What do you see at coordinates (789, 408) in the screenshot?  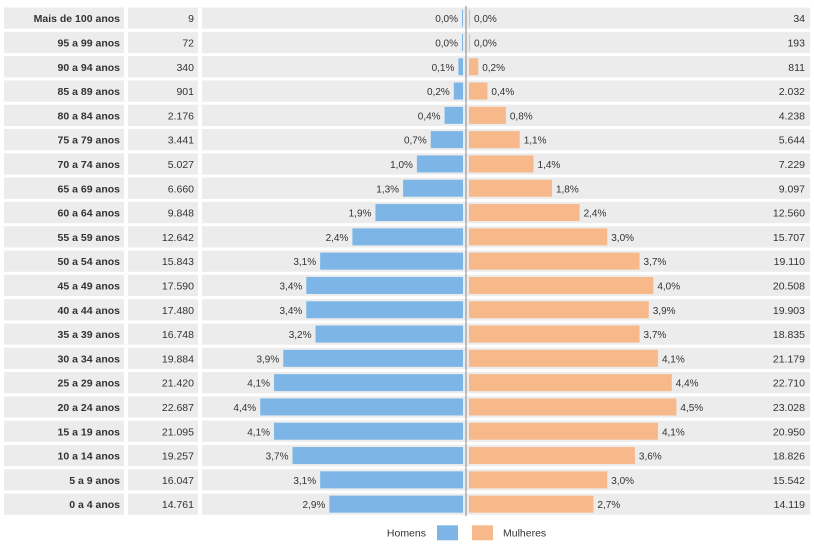 I see `women-count-label: 23.028` at bounding box center [789, 408].